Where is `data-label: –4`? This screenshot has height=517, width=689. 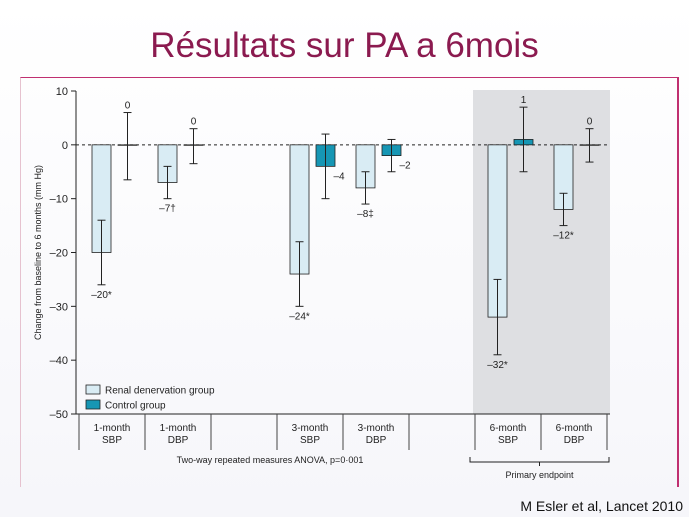
data-label: –4 is located at coordinates (339, 176).